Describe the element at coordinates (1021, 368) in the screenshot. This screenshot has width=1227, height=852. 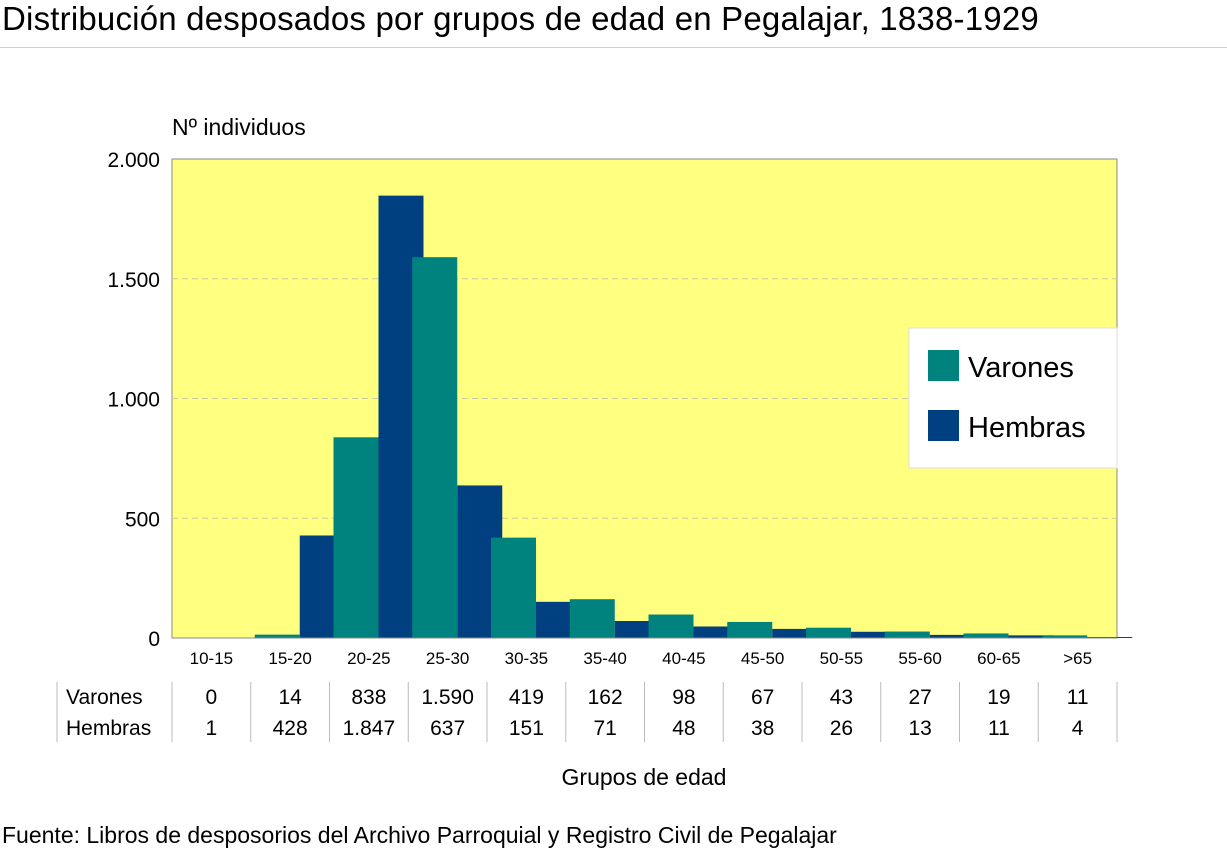
I see `legend-label-varones: Varones` at that location.